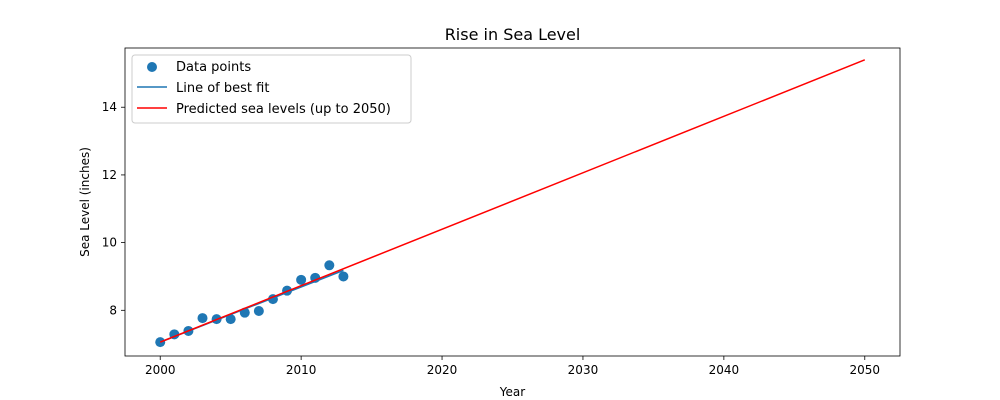  I want to click on chart-title: Rise in Sea Level, so click(513, 34).